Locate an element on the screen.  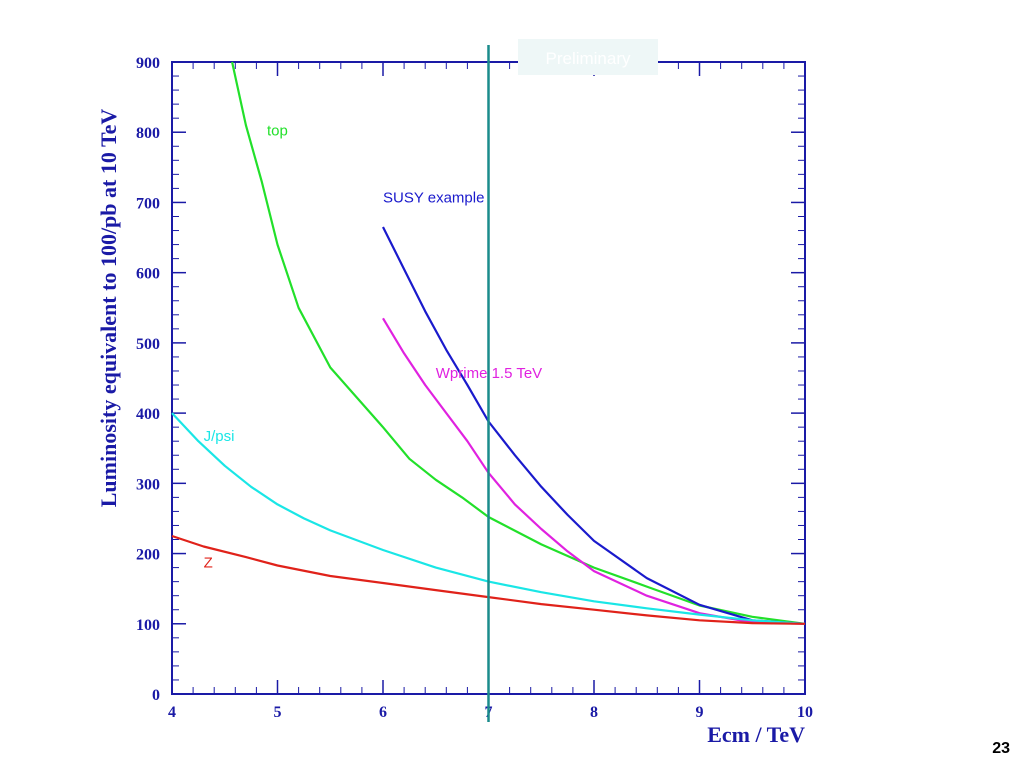
x-axis-title: Ecm / TeV is located at coordinates (756, 734).